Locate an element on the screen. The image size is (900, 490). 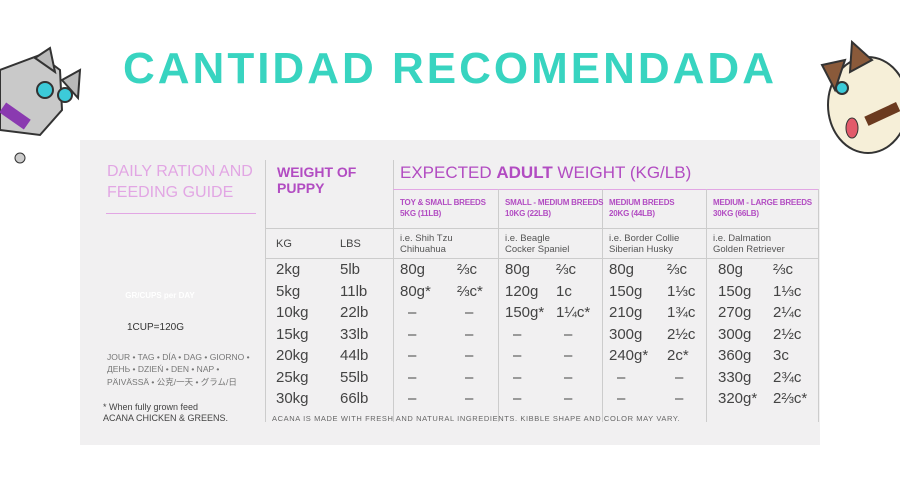
breed-weight: 5KG (11LB) is located at coordinates (421, 213).